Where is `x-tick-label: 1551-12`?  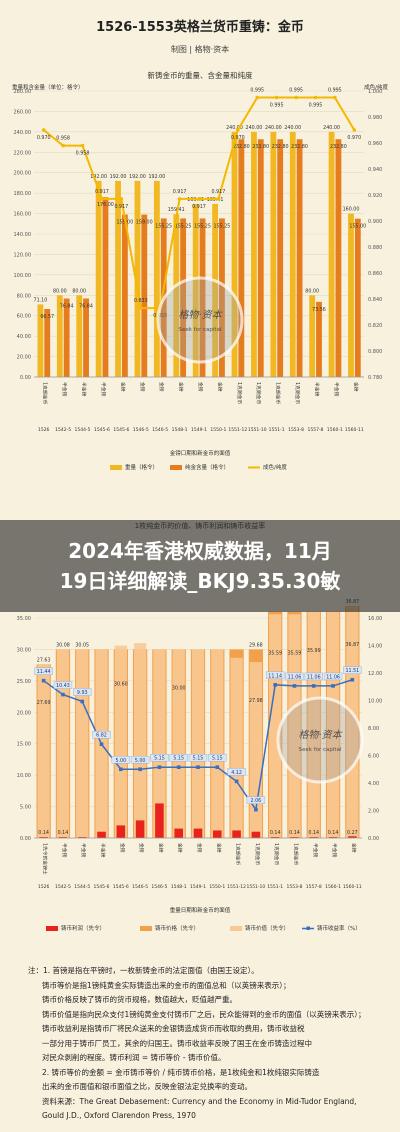
x-tick-label: 1551-12 is located at coordinates (237, 430).